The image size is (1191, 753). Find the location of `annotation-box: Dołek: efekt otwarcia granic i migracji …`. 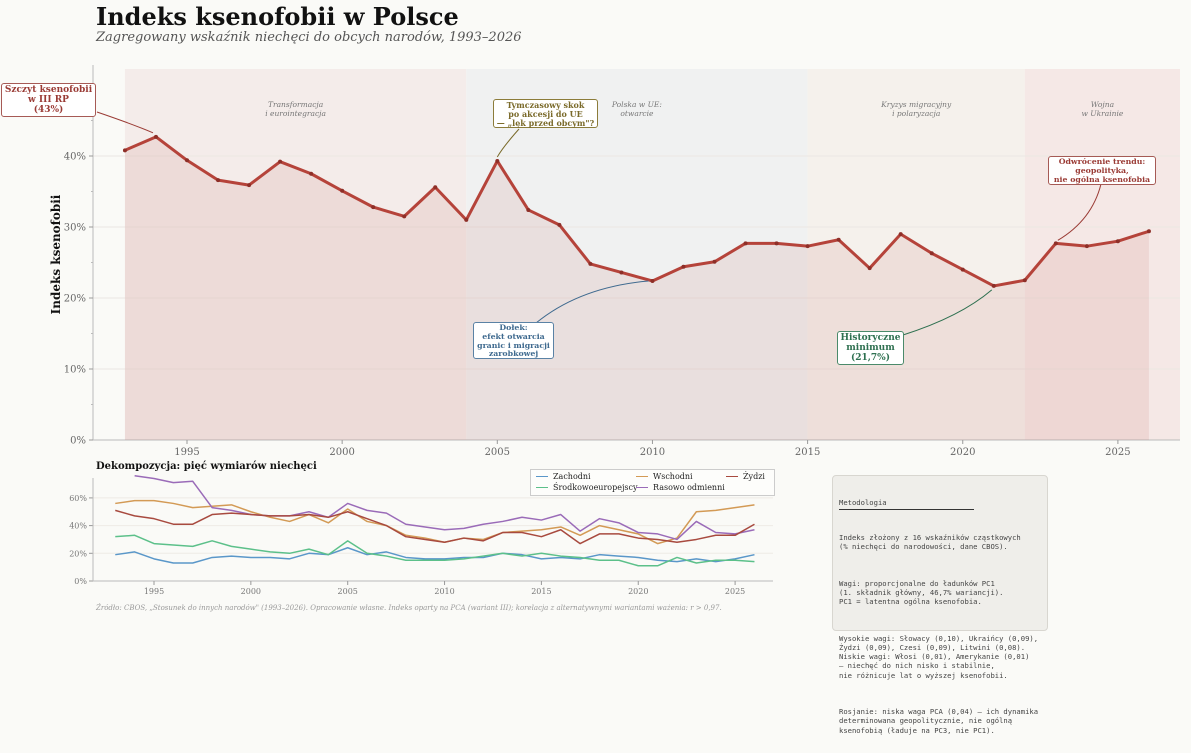

annotation-box: Dołek: efekt otwarcia granic i migracji … is located at coordinates (513, 340).